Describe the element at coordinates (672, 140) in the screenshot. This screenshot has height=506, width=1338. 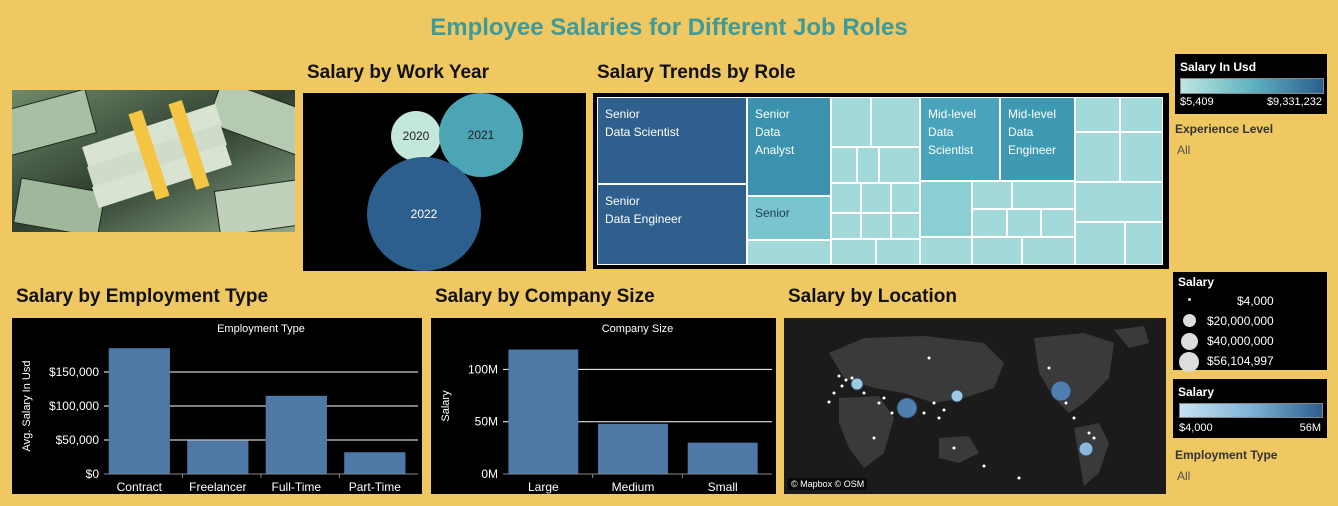
I see `treemap-cell-senior-data-scientist: Senior Data Scientist` at that location.